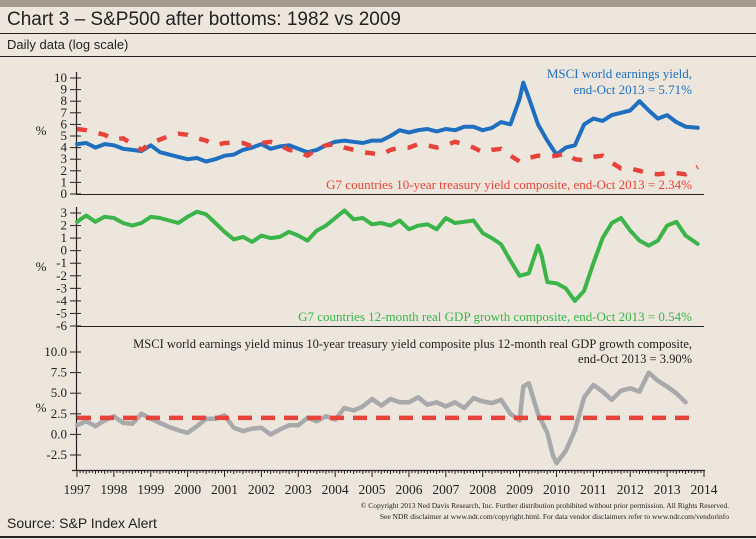  Describe the element at coordinates (378, 33) in the screenshot. I see `title-divider` at that location.